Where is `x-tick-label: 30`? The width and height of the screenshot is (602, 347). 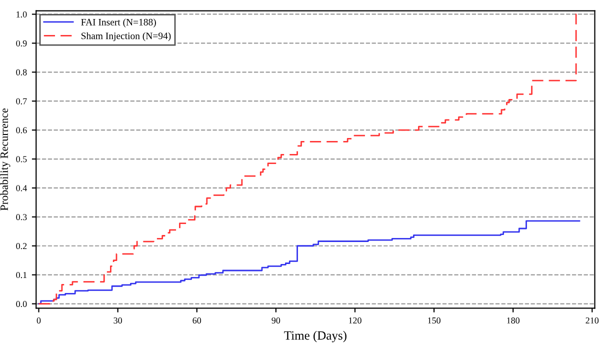 x-tick-label: 30 is located at coordinates (118, 320).